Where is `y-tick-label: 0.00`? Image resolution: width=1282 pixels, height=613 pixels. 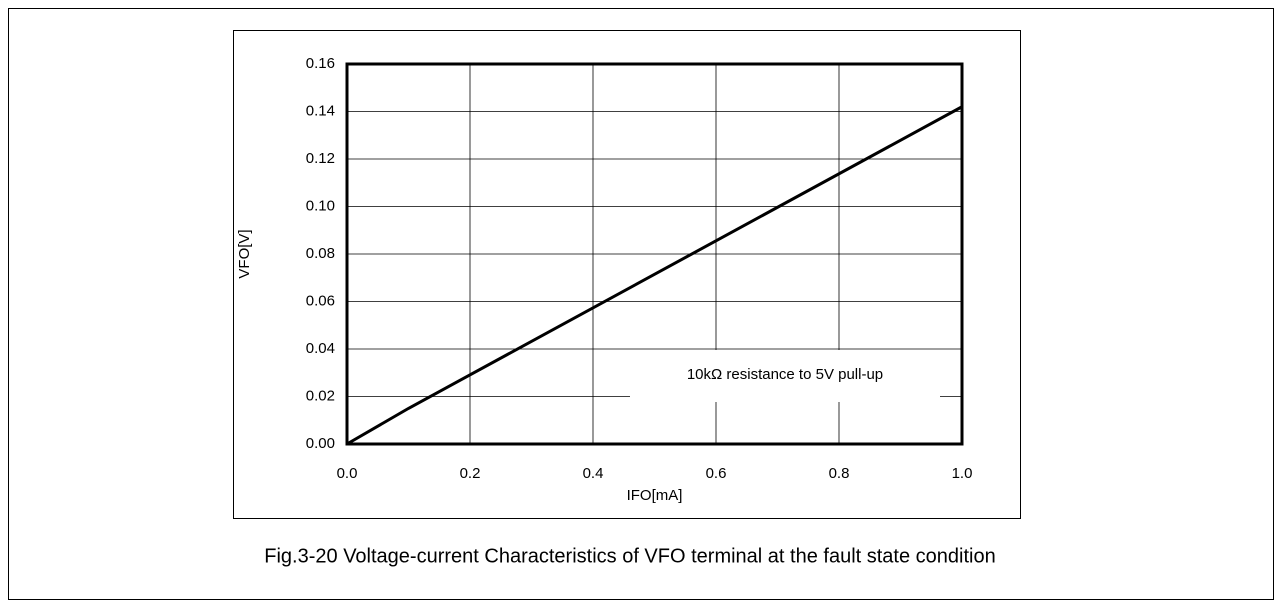
y-tick-label: 0.00 is located at coordinates (320, 443).